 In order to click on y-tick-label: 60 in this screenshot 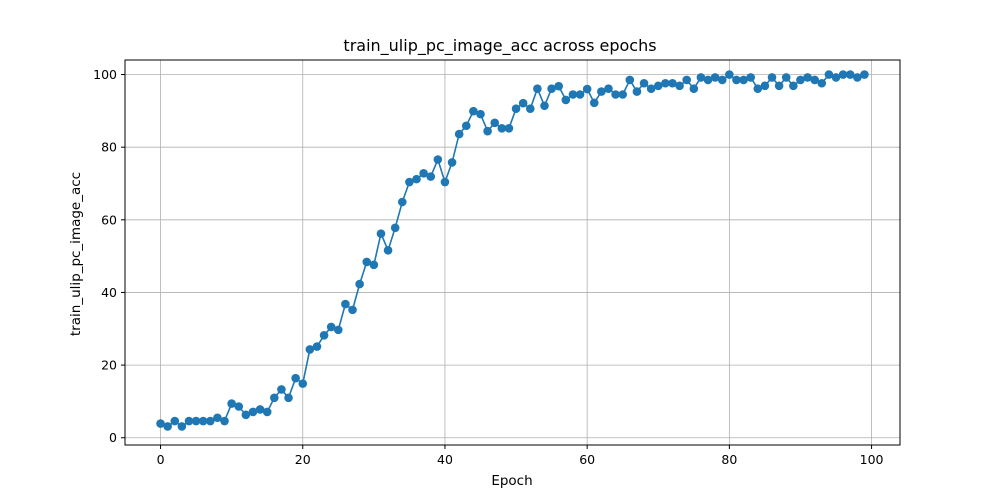, I will do `click(109, 219)`.